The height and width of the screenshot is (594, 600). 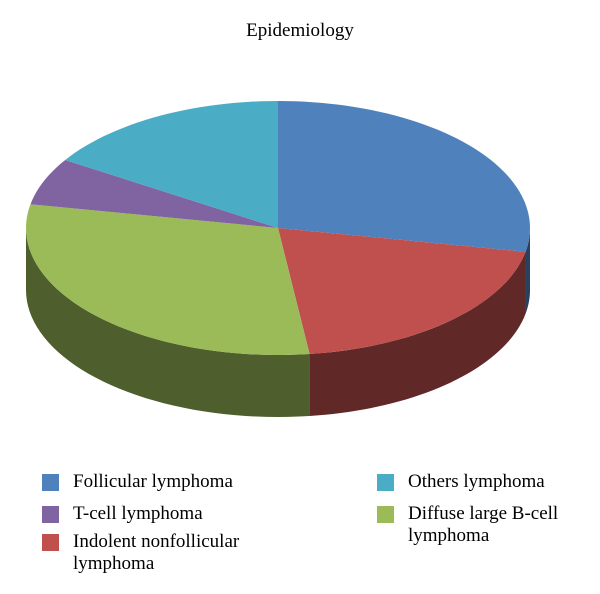 I want to click on legend-label: Diffuse large B-cell lymphoma, so click(x=483, y=524).